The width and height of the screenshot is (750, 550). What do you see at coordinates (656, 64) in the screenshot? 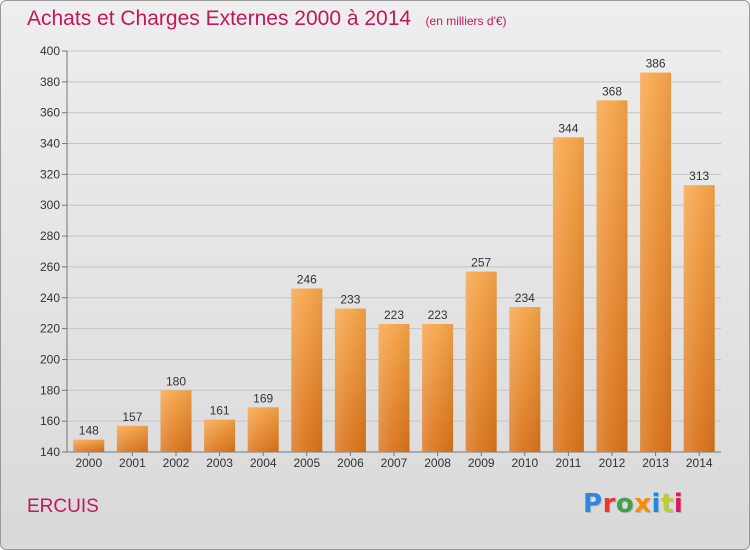
I see `data-label-2013: 386` at bounding box center [656, 64].